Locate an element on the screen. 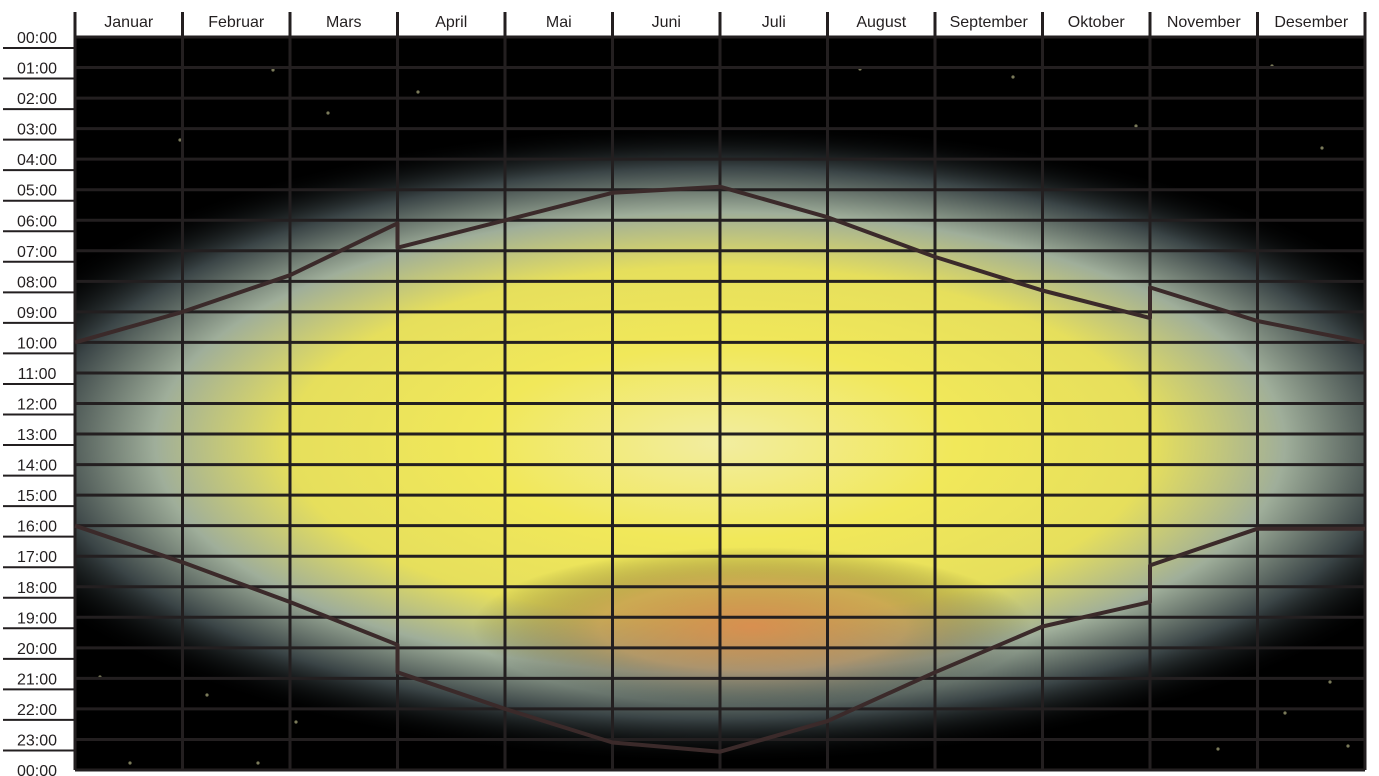 The height and width of the screenshot is (776, 1379). month-label-9: Oktober is located at coordinates (1097, 22).